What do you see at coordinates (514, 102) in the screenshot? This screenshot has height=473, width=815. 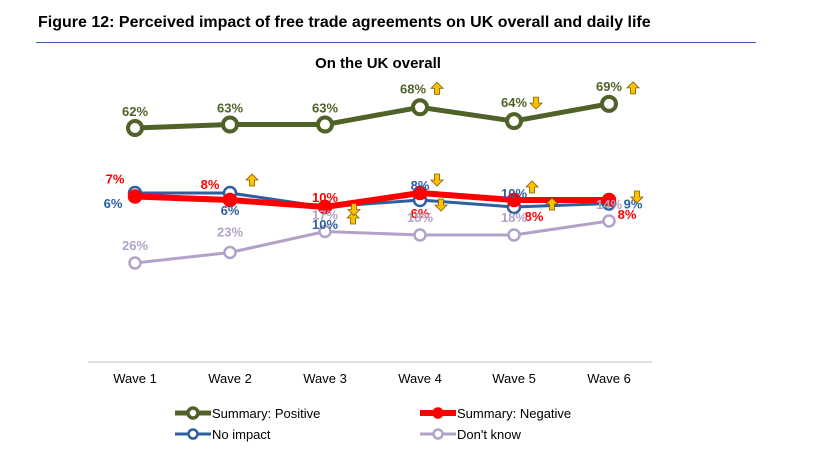 I see `data-label-summary-positive-5: 64%` at bounding box center [514, 102].